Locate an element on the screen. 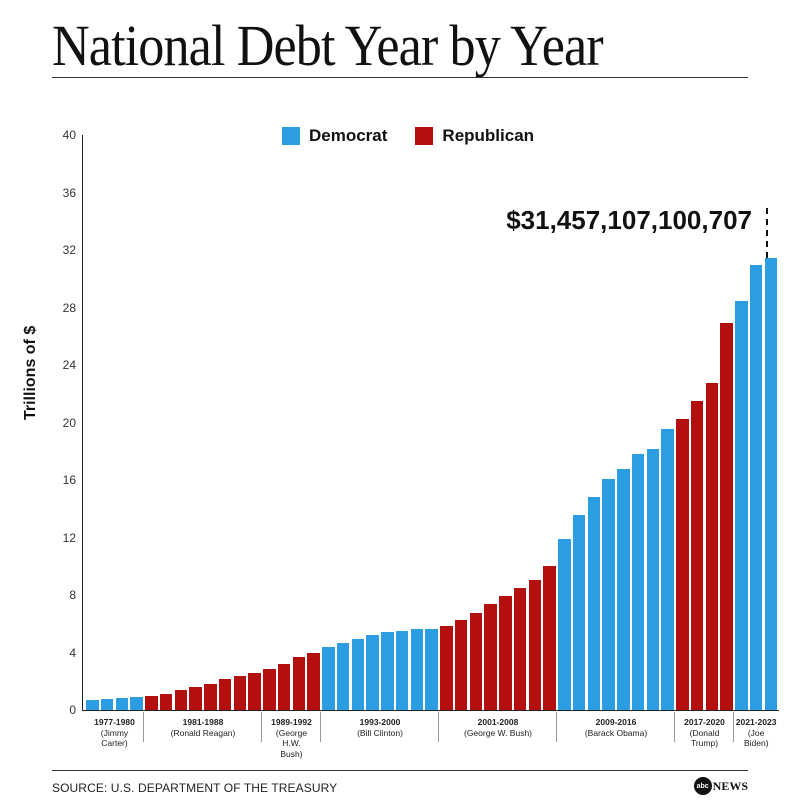  bar-2002 is located at coordinates (461, 665).